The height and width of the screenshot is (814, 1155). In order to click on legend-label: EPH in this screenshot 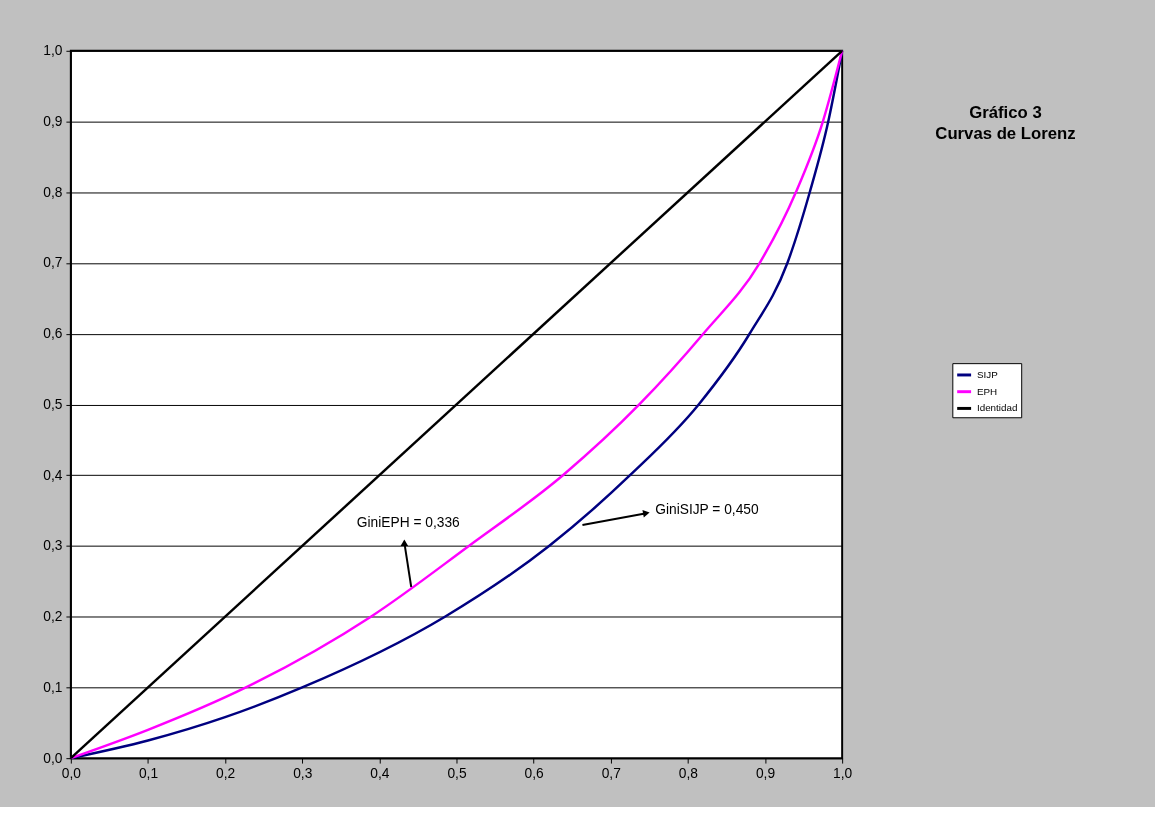, I will do `click(987, 391)`.